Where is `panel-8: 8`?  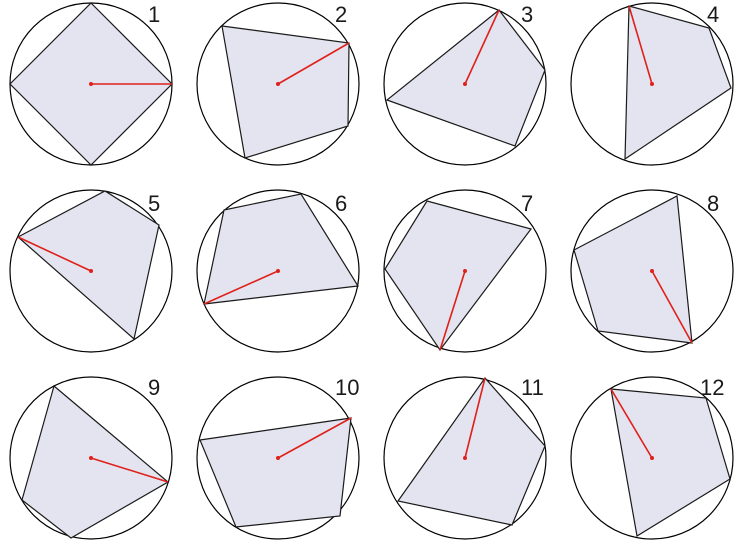
panel-8: 8 is located at coordinates (652, 271).